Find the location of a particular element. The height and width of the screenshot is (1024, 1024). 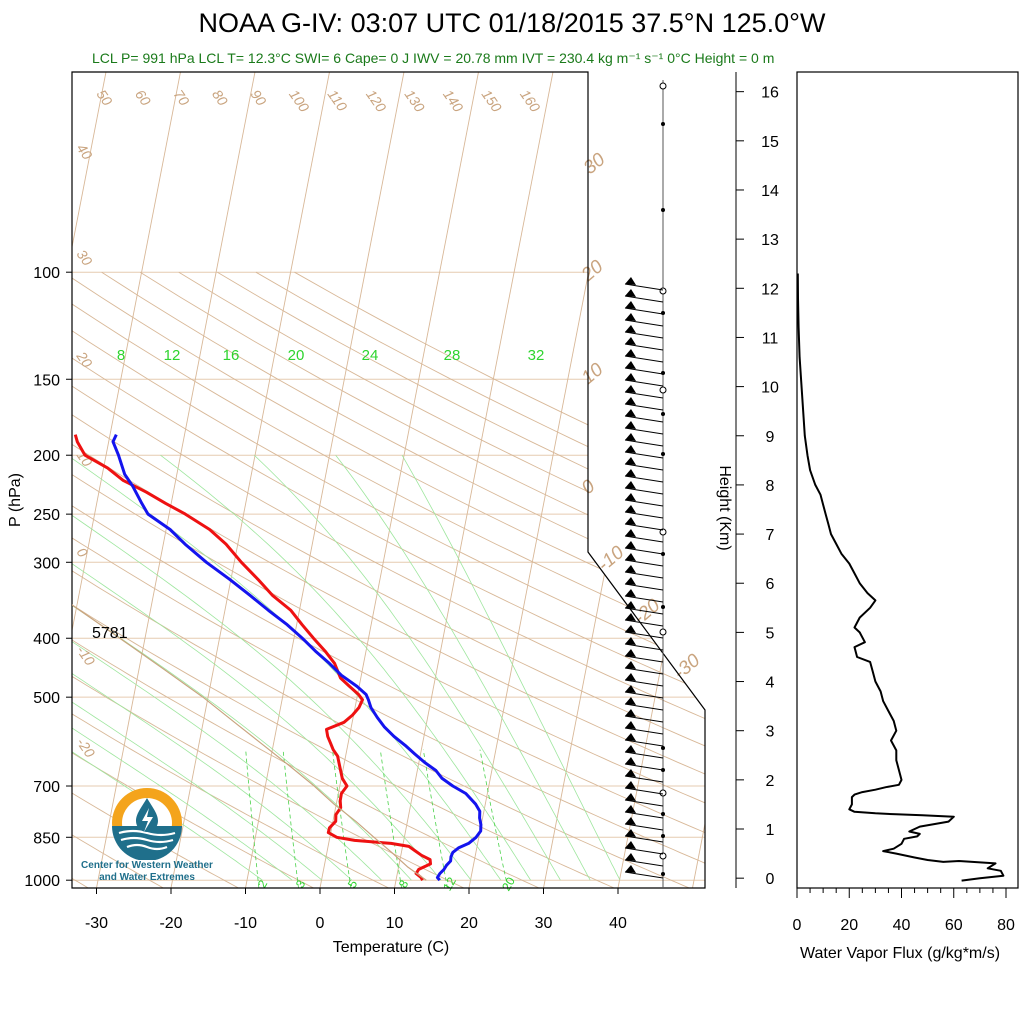

height-tick-label: 1 is located at coordinates (770, 830).